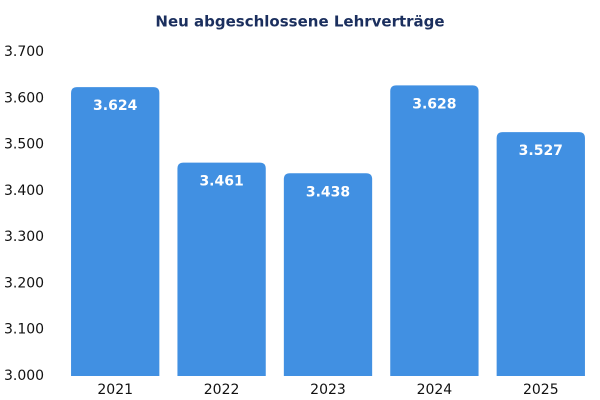 Image resolution: width=600 pixels, height=400 pixels. I want to click on y-tick-label: 3.200, so click(24, 283).